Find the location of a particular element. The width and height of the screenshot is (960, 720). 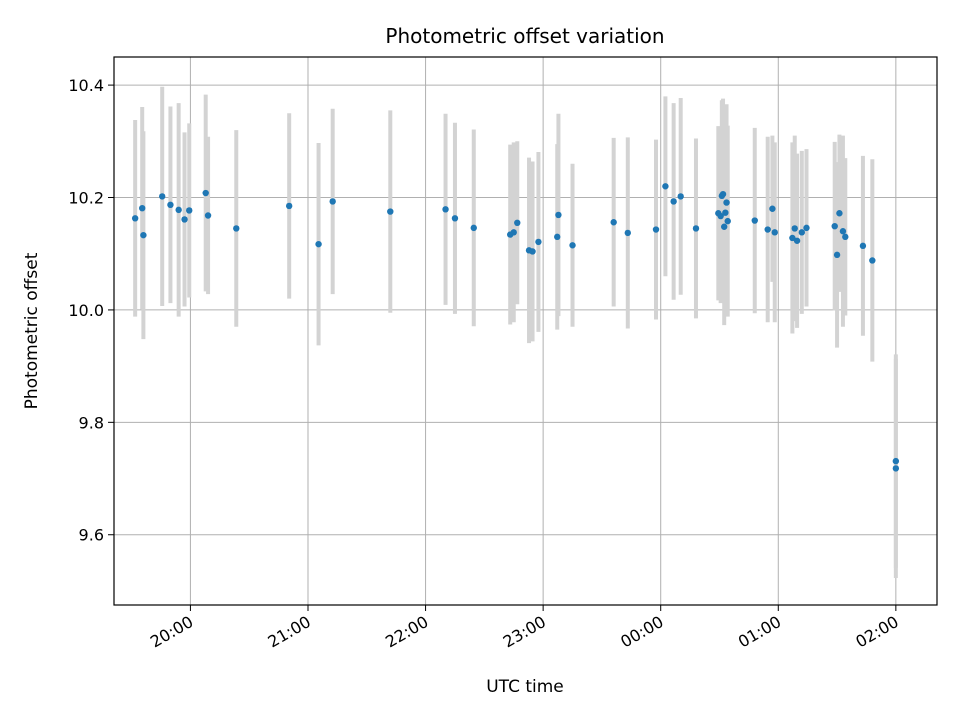

y-tick-label: 10.4 is located at coordinates (86, 85).